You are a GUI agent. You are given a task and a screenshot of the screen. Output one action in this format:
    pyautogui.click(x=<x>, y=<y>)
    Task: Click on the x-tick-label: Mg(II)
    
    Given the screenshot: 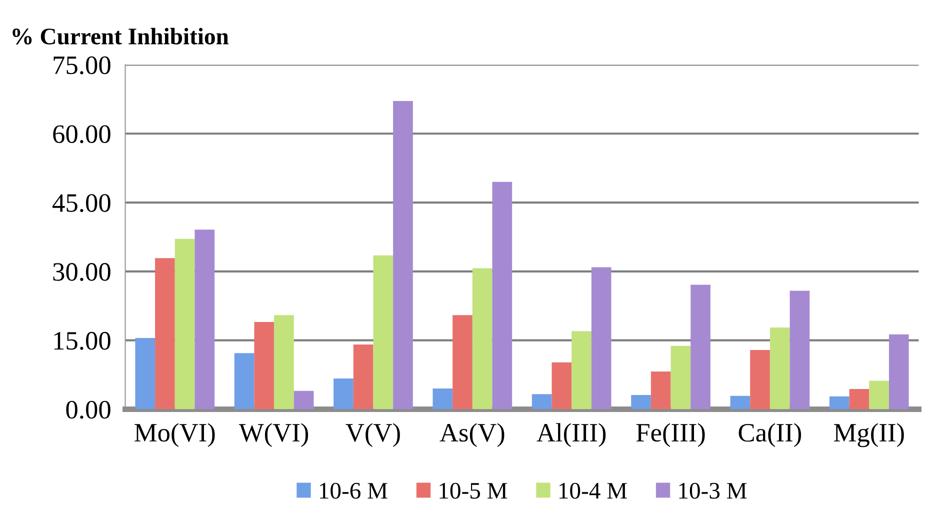 What is the action you would take?
    pyautogui.click(x=869, y=435)
    